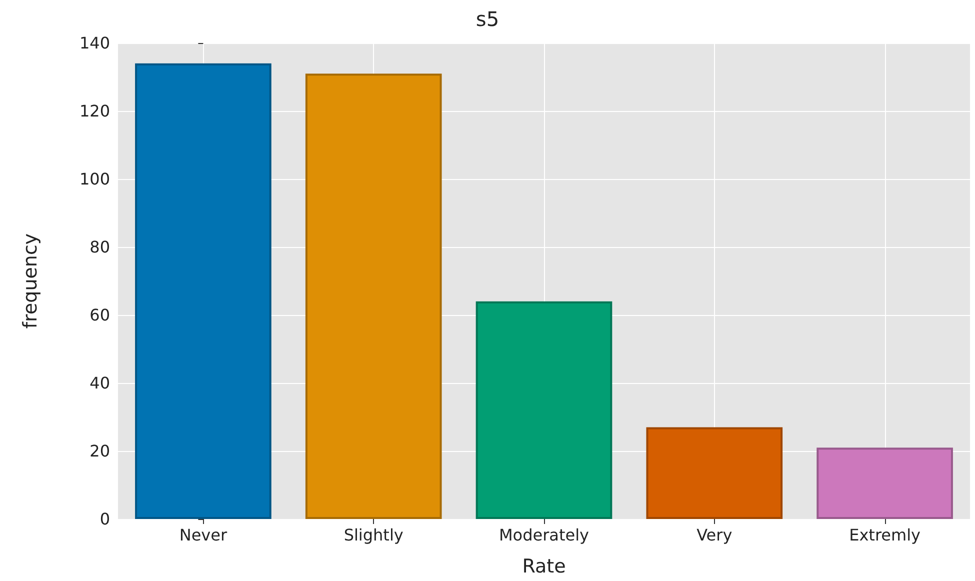 The width and height of the screenshot is (975, 581). Describe the element at coordinates (203, 535) in the screenshot. I see `x-tick-label: Never` at that location.